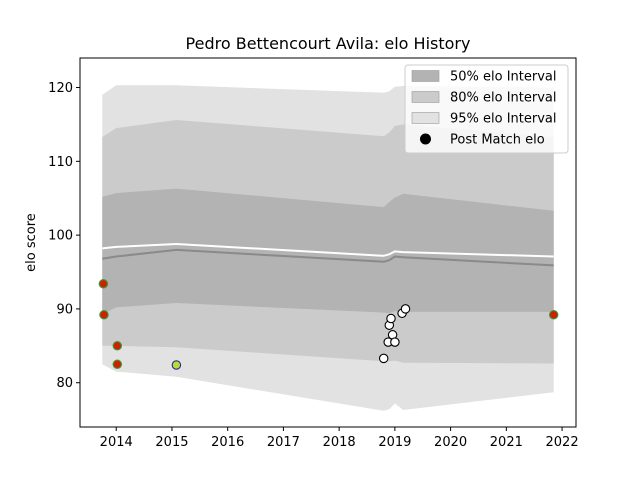  What do you see at coordinates (31, 242) in the screenshot?
I see `y-axis-label: elo score` at bounding box center [31, 242].